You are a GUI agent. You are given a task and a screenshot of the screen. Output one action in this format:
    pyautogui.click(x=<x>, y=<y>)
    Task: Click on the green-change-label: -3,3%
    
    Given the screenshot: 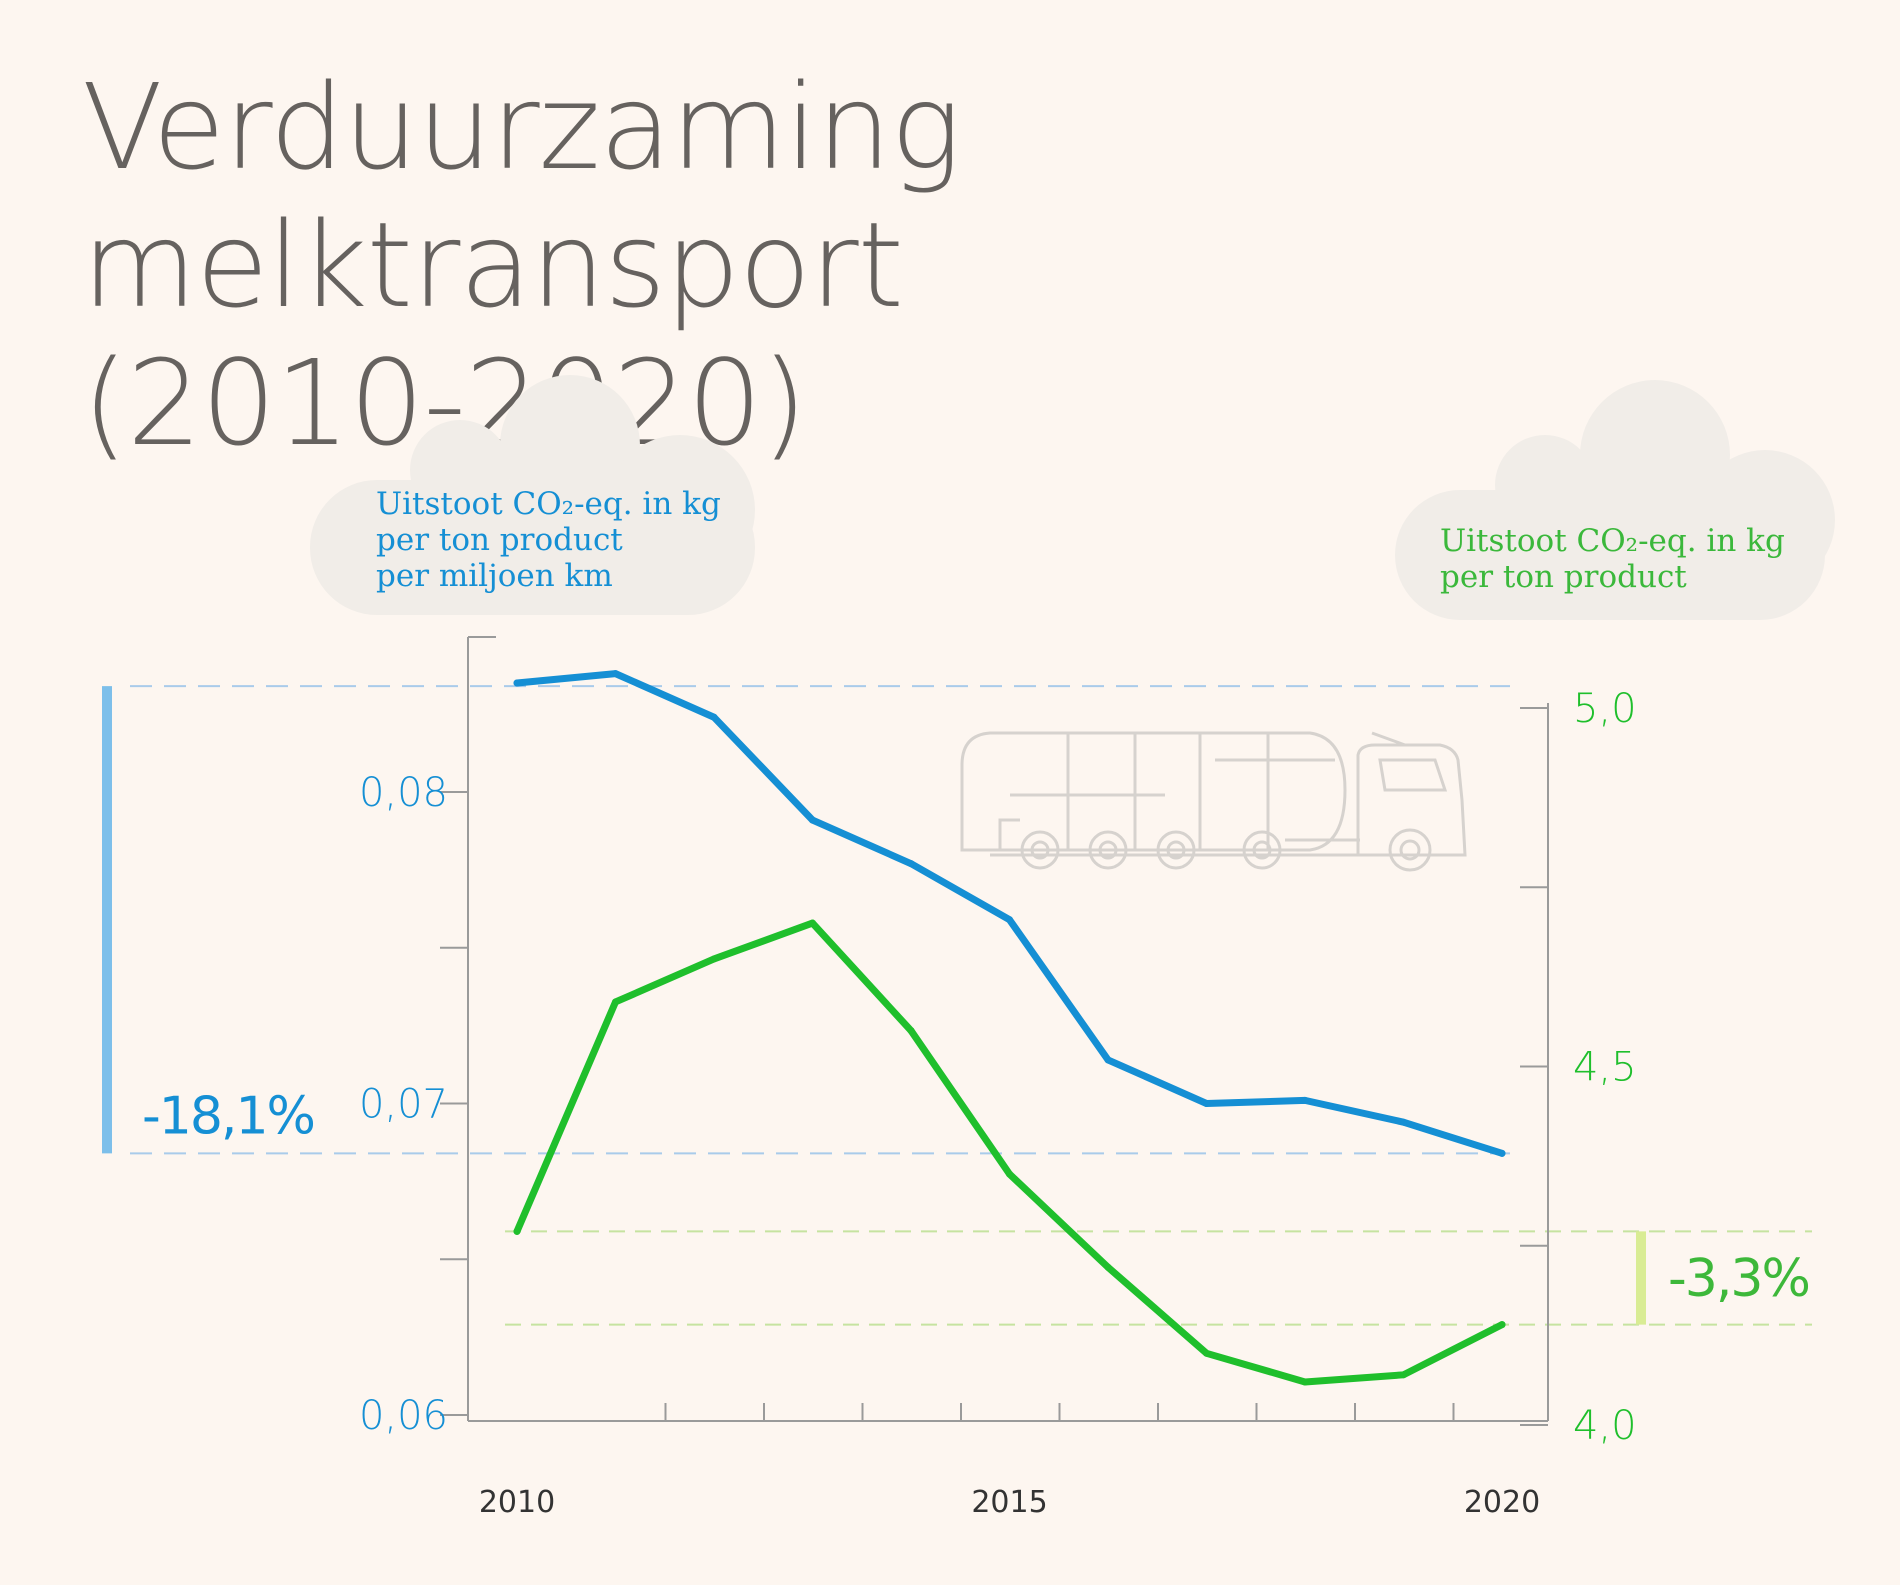 What is the action you would take?
    pyautogui.click(x=1738, y=1279)
    